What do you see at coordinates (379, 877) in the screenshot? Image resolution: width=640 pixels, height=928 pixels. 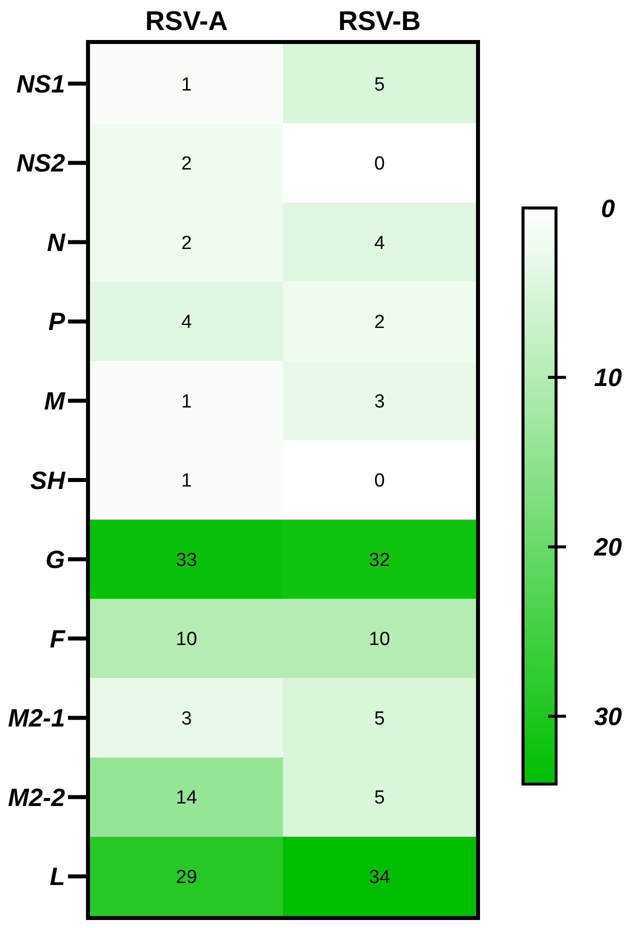 I see `data-label: 34` at bounding box center [379, 877].